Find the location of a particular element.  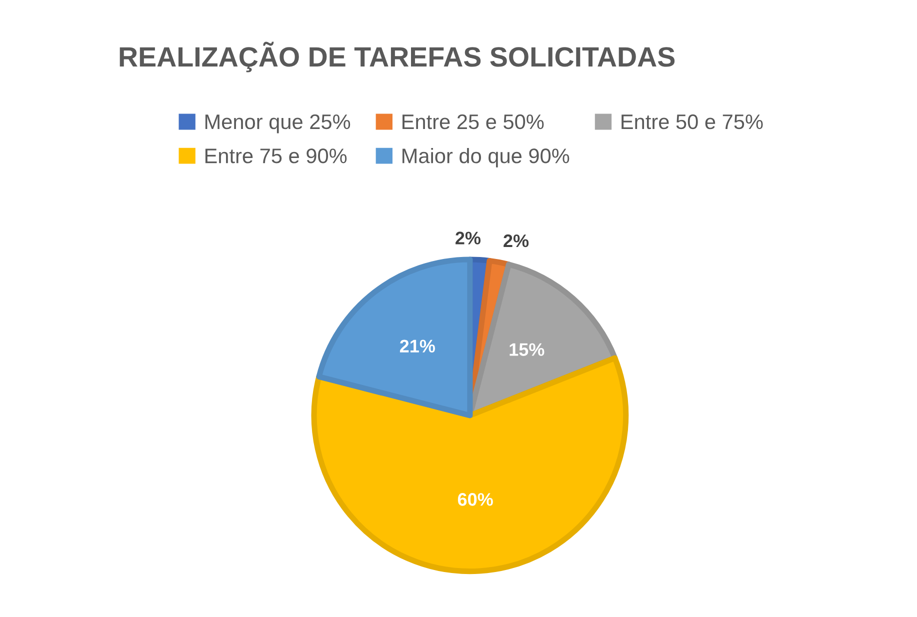

legend-label: Entre 75 e 90% is located at coordinates (276, 156).